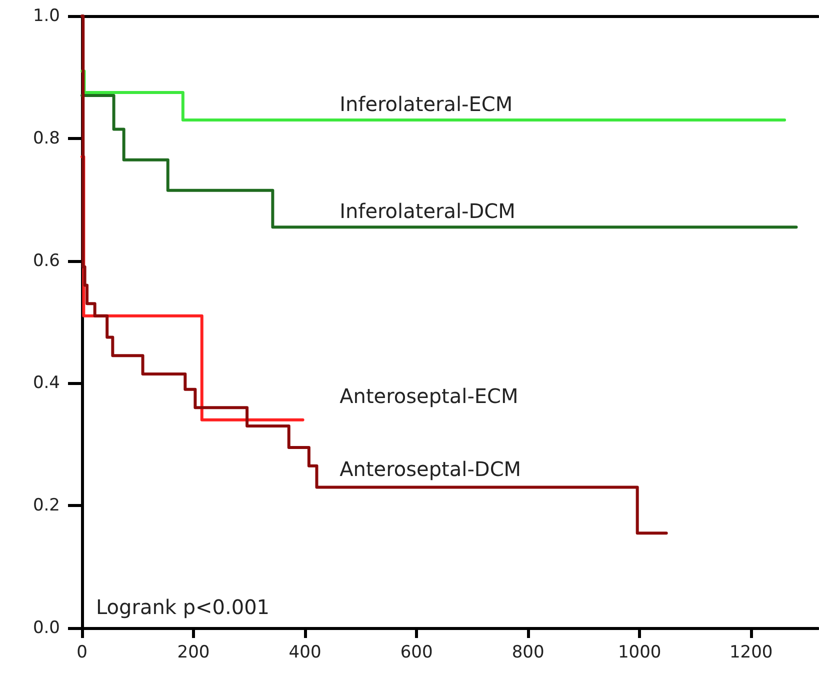 This screenshot has height=689, width=819. What do you see at coordinates (431, 469) in the screenshot?
I see `series-label: Anteroseptal-DCM` at bounding box center [431, 469].